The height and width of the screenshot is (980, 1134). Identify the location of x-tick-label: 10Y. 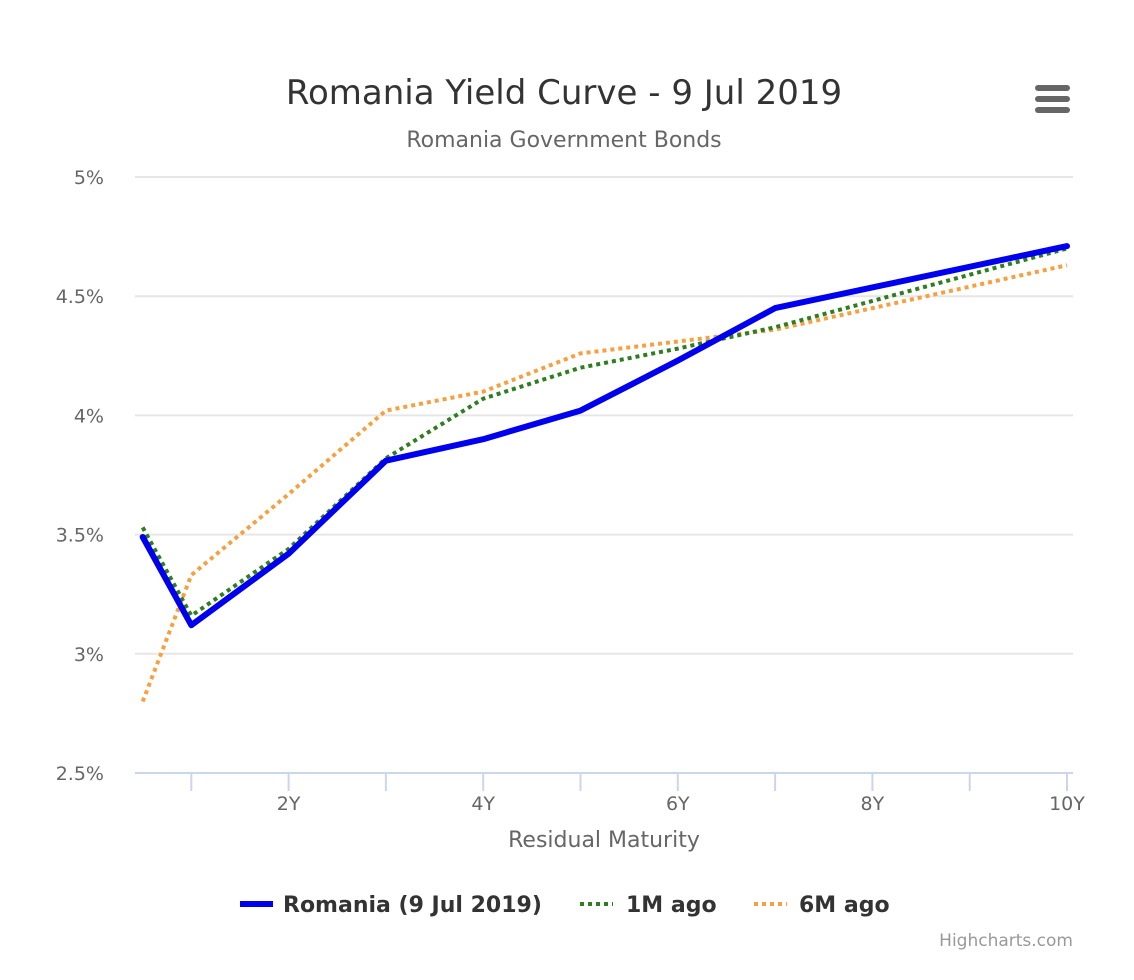
(1067, 804).